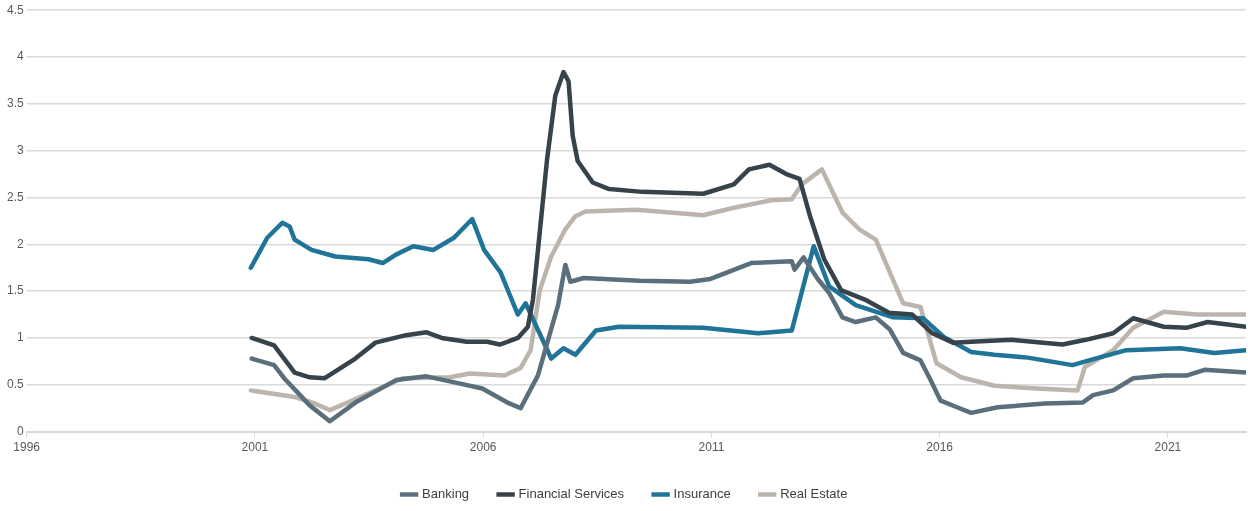  I want to click on legend-label: Financial Services, so click(571, 494).